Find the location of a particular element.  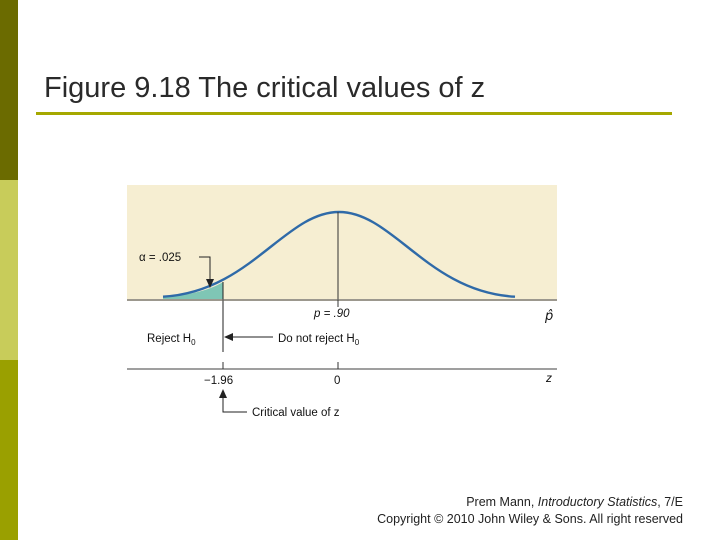

normal-curve is located at coordinates (339, 254).